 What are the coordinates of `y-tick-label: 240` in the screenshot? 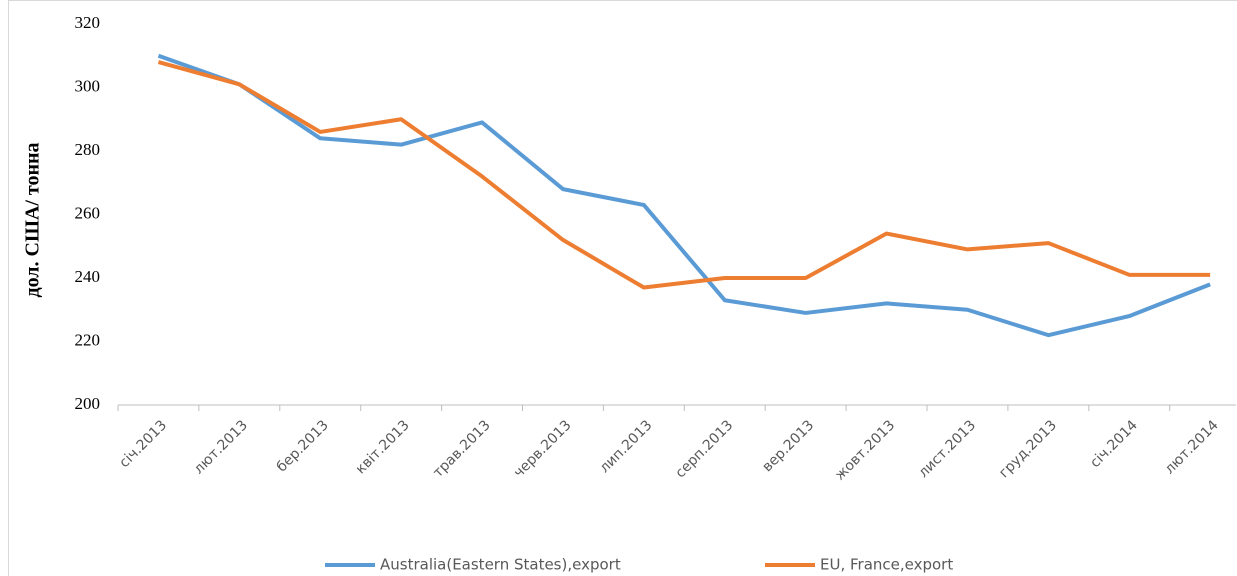 It's located at (88, 276).